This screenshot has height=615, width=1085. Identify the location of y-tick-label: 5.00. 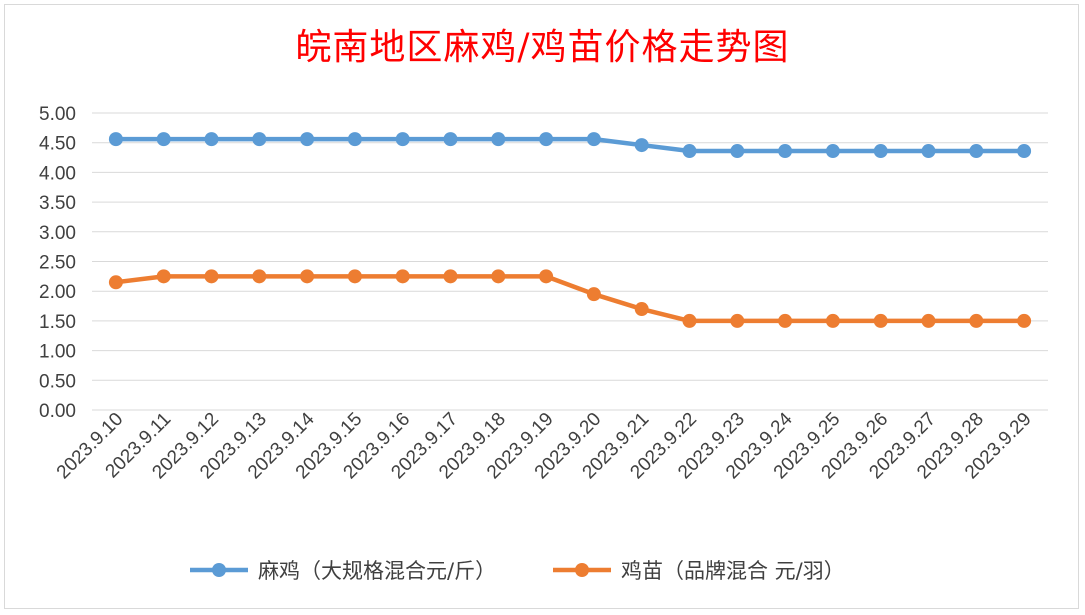
(57, 114).